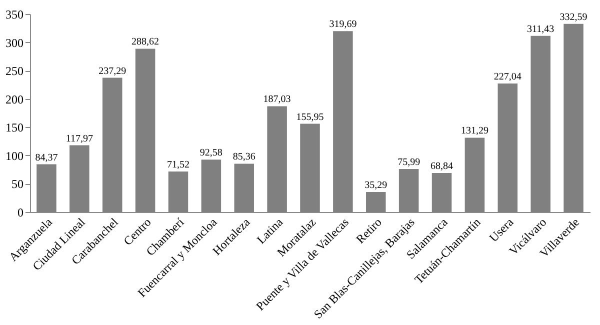  Describe the element at coordinates (574, 17) in the screenshot. I see `data-label: 332,59` at that location.